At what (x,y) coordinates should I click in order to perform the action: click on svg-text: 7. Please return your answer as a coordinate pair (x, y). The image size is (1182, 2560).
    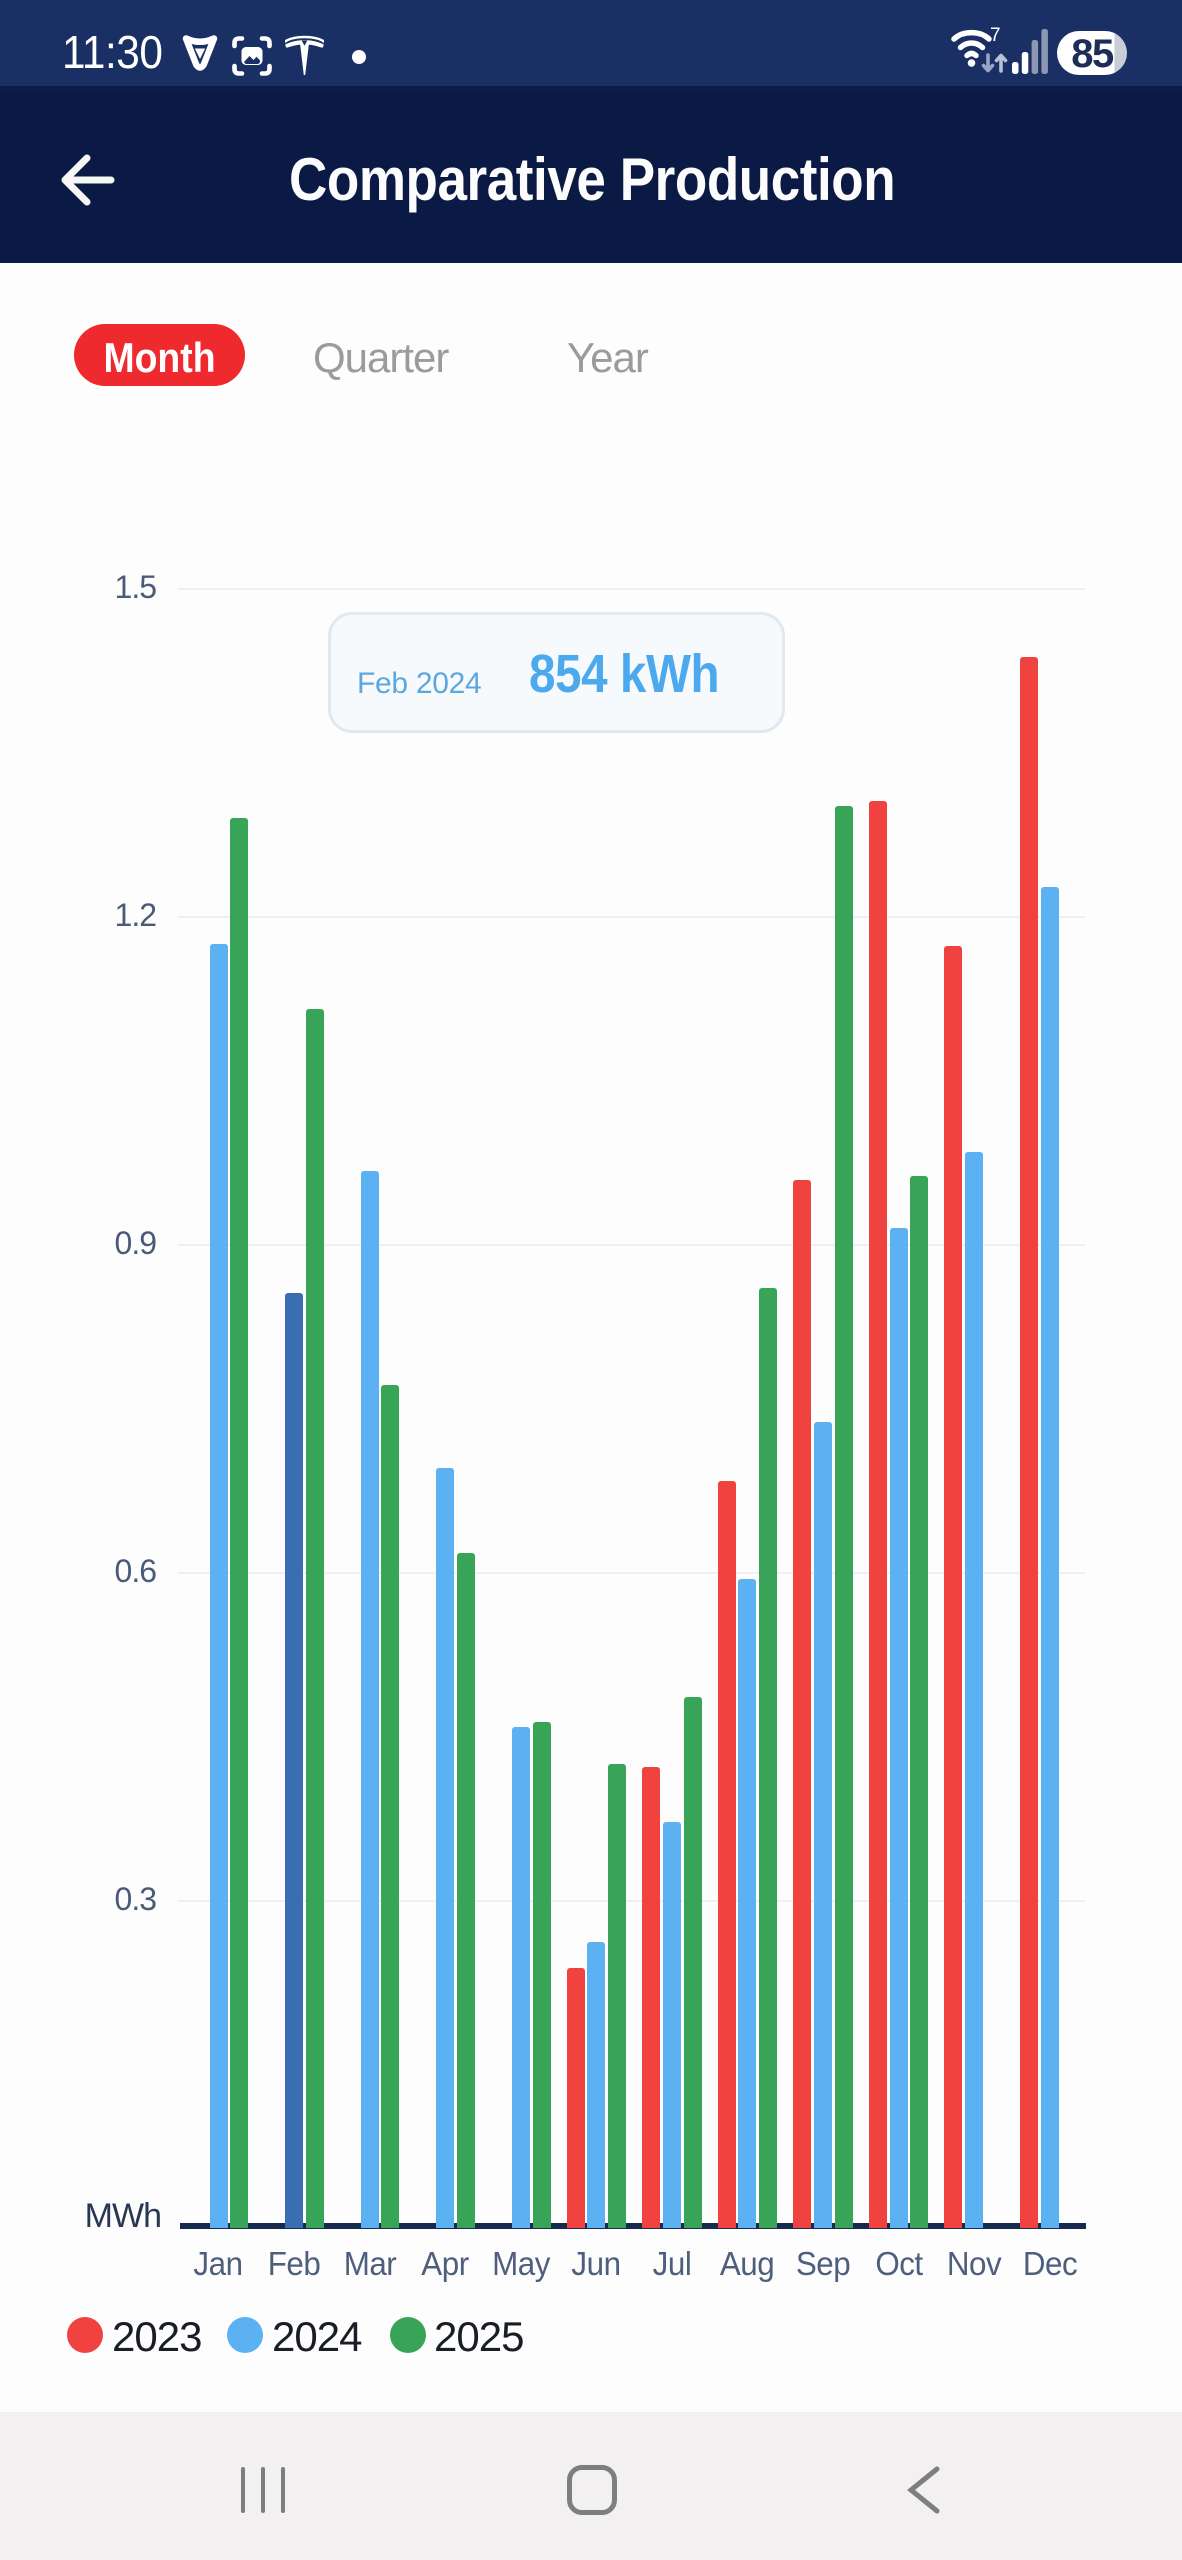
    Looking at the image, I should click on (995, 35).